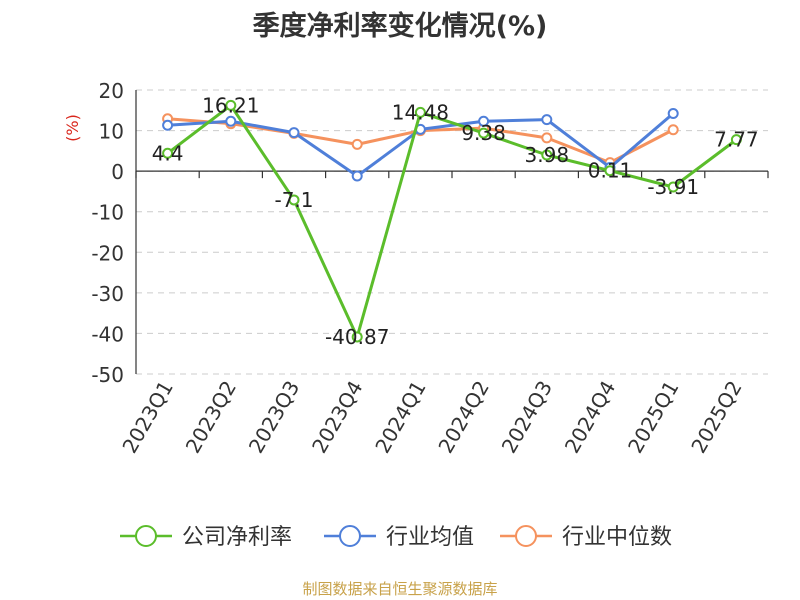 This screenshot has width=800, height=600. I want to click on data-label: 4.4, so click(168, 153).